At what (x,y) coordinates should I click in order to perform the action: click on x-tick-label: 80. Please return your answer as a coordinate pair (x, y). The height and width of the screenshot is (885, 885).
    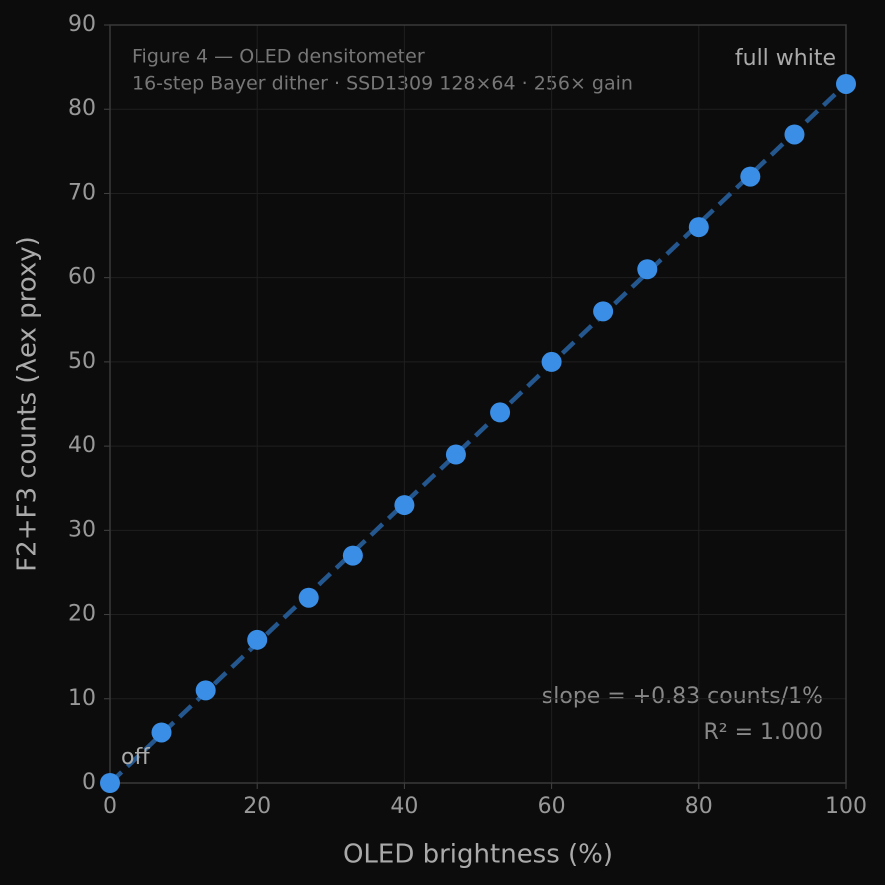
    Looking at the image, I should click on (699, 806).